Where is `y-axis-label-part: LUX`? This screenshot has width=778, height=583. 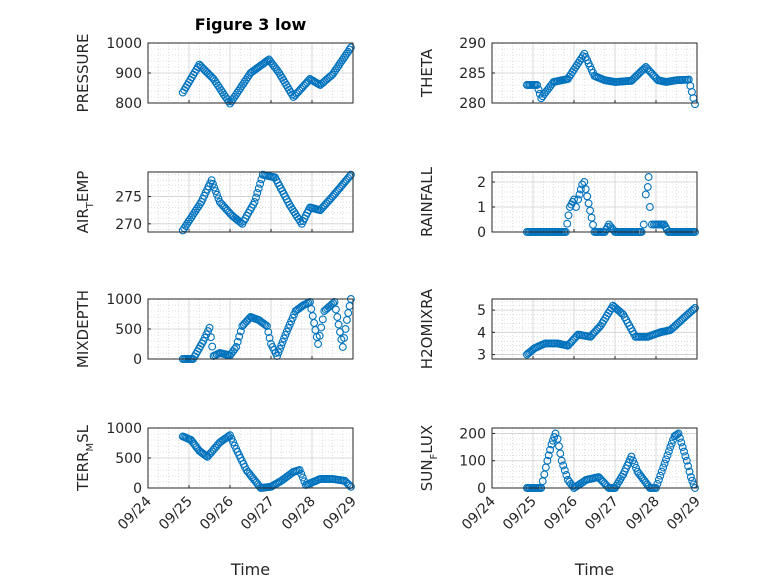
y-axis-label-part: LUX is located at coordinates (427, 439).